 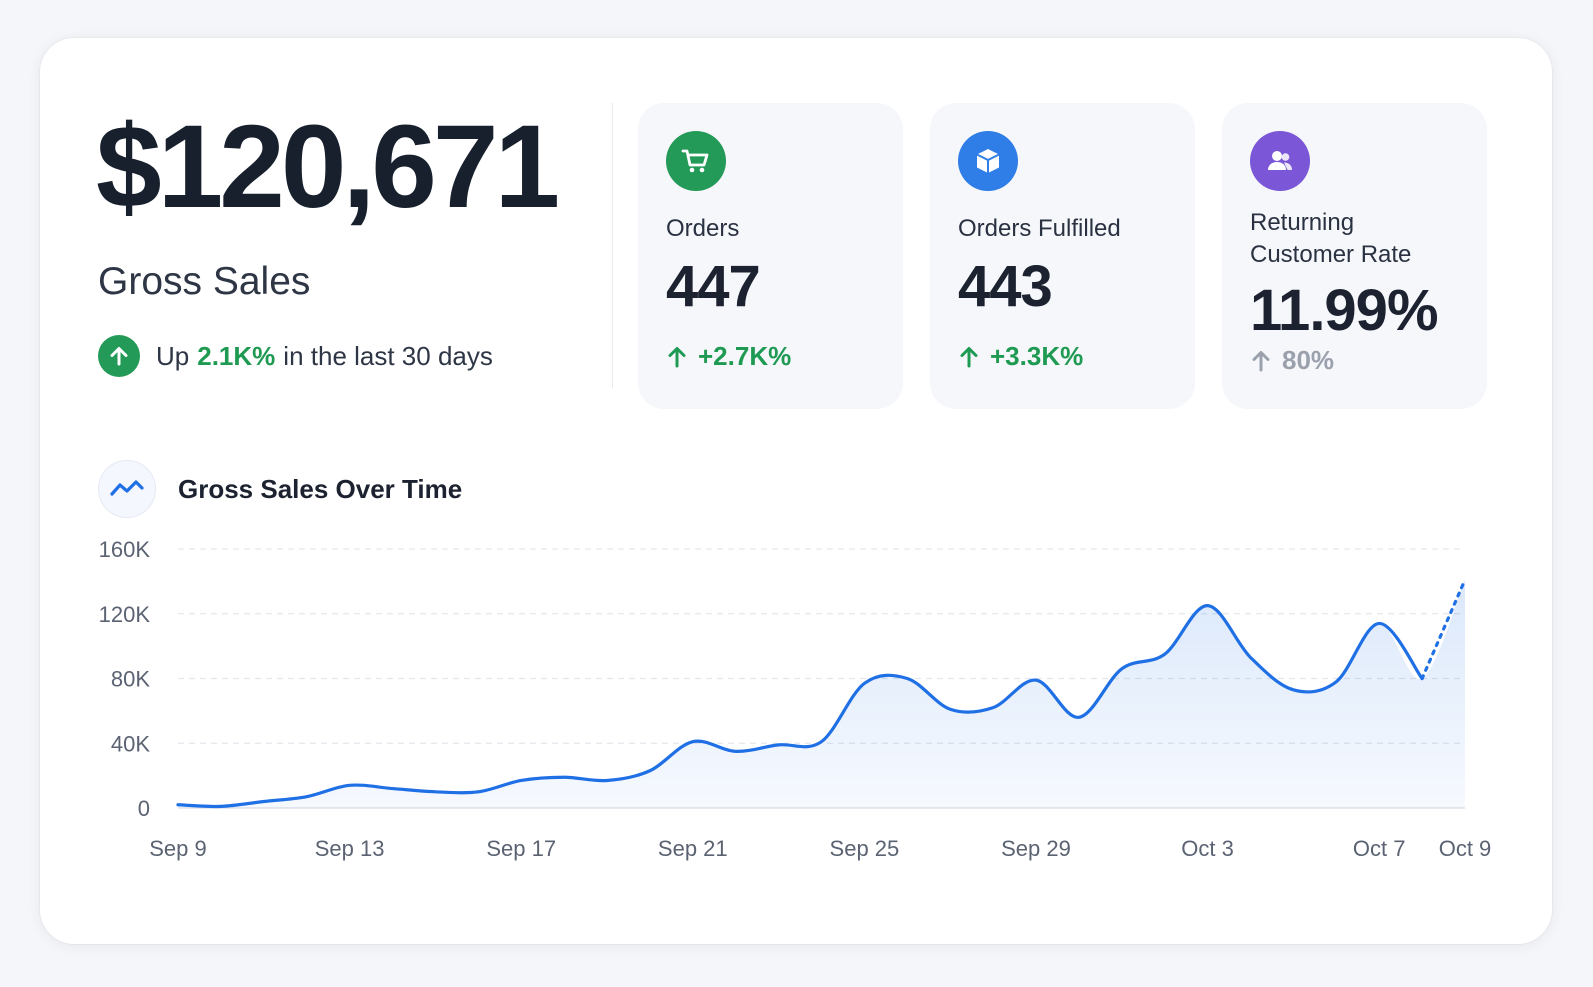 What do you see at coordinates (693, 848) in the screenshot?
I see `x-tick-label: Sep 21` at bounding box center [693, 848].